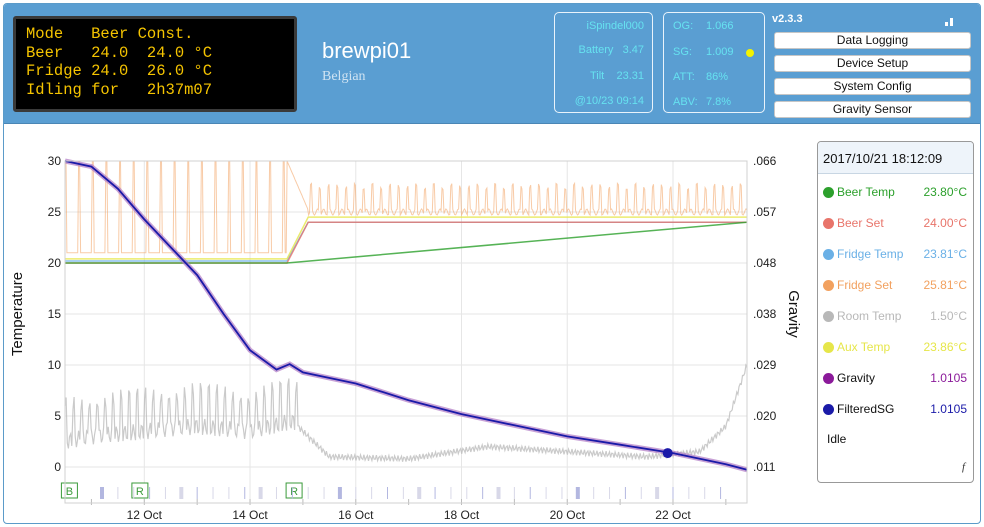  I want to click on lcd-line-3: Fridge 24.0 26.0 °C, so click(119, 71).